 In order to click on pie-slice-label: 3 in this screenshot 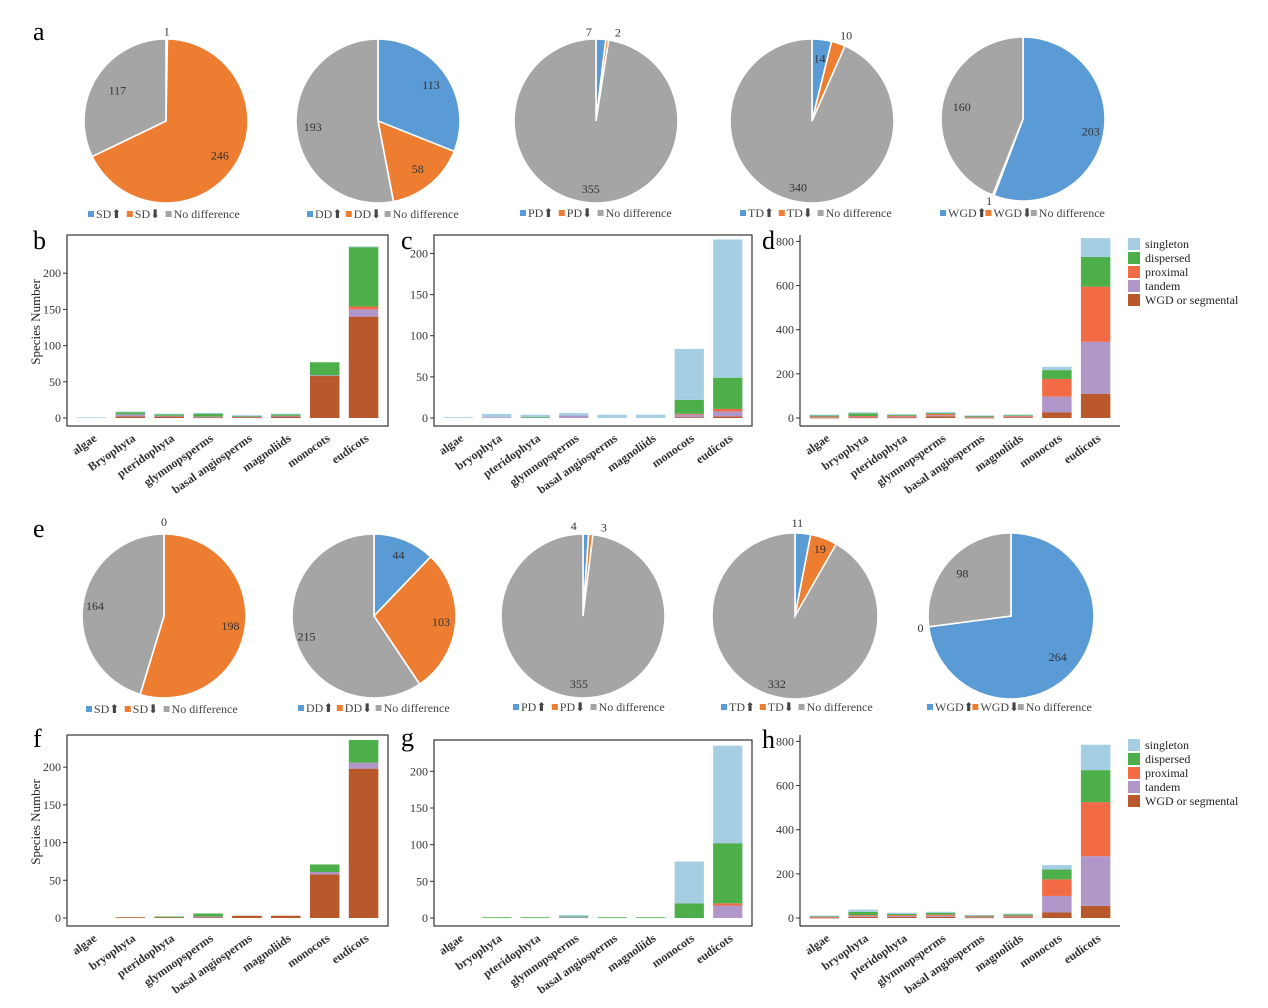, I will do `click(604, 528)`.